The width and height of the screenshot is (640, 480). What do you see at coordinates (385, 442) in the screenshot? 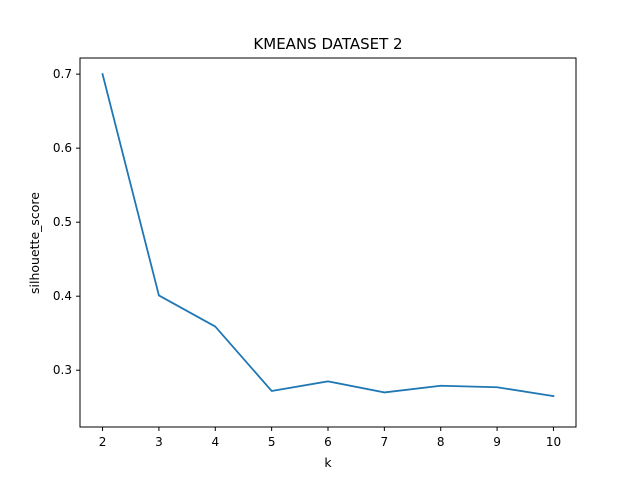
I see `x-tick-label: 7` at bounding box center [385, 442].